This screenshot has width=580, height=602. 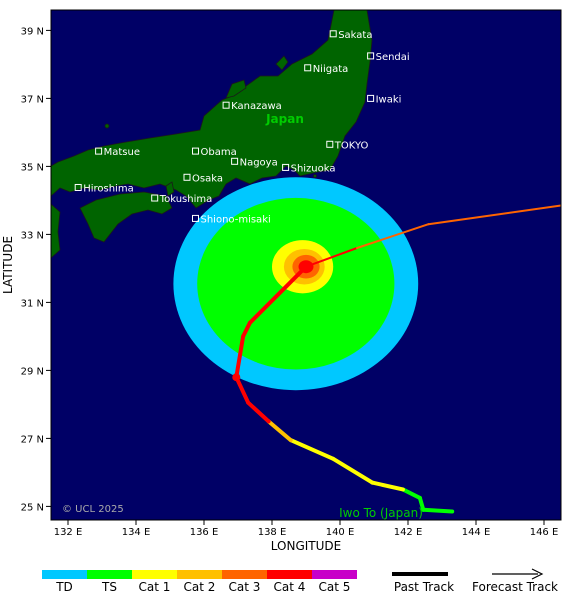 What do you see at coordinates (32, 167) in the screenshot?
I see `y-tick-label: 35 N` at bounding box center [32, 167].